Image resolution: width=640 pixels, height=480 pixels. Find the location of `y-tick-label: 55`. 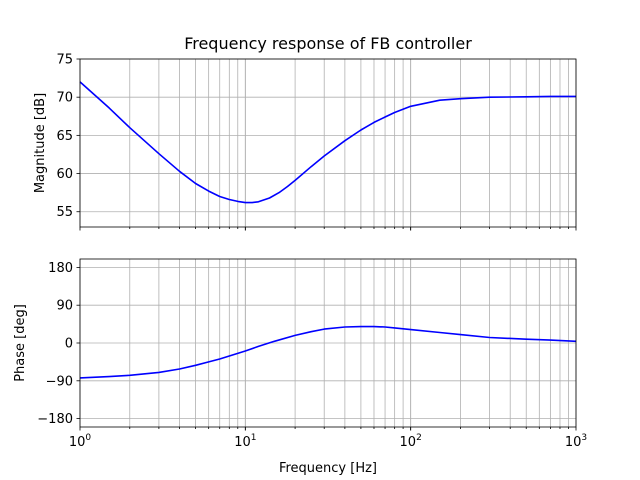

y-tick-label: 55 is located at coordinates (64, 212).